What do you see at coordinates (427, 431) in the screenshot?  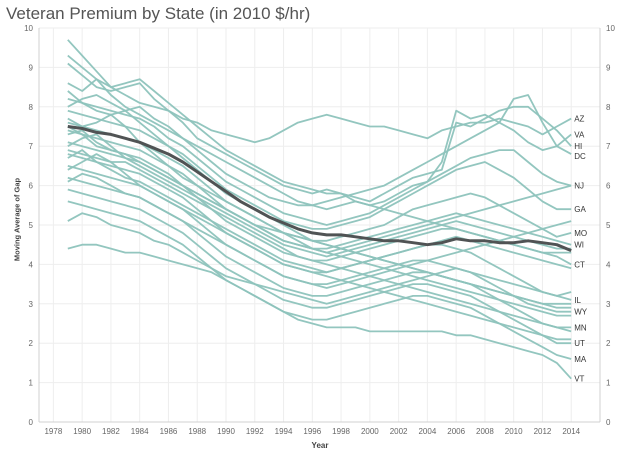 I see `x-tick-label: 2004` at bounding box center [427, 431].